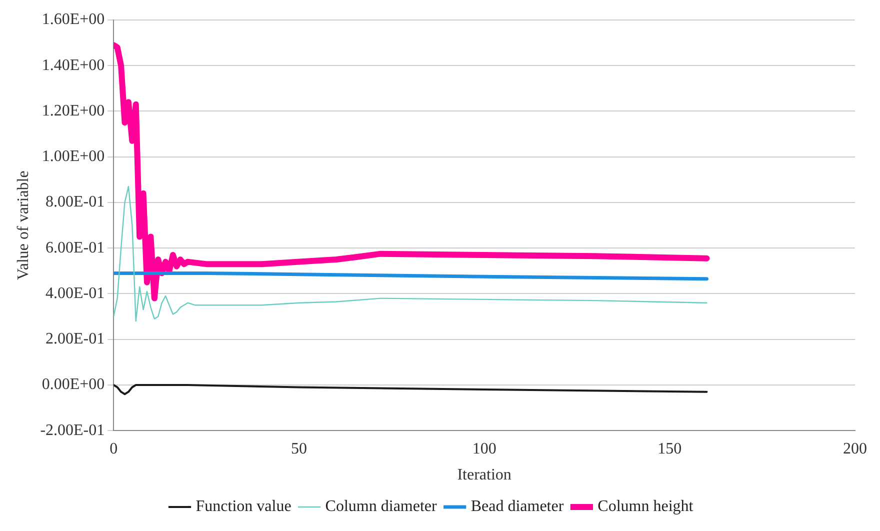 The width and height of the screenshot is (880, 531). Describe the element at coordinates (381, 507) in the screenshot. I see `legend-label: Column diameter` at that location.